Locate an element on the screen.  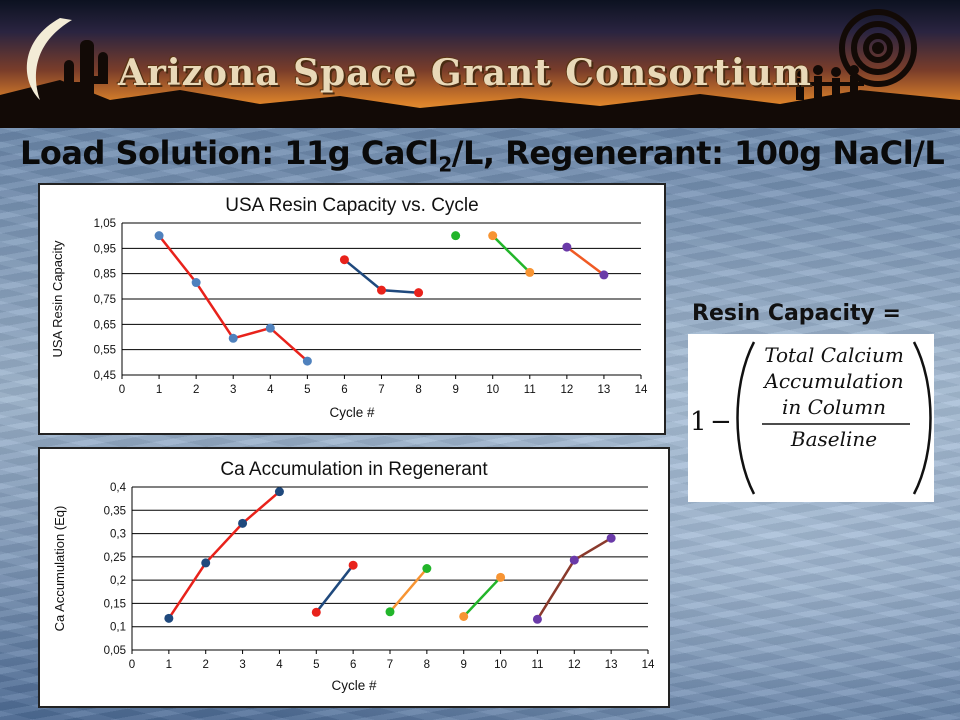
y-tick-label: 0,1 is located at coordinates (118, 628).